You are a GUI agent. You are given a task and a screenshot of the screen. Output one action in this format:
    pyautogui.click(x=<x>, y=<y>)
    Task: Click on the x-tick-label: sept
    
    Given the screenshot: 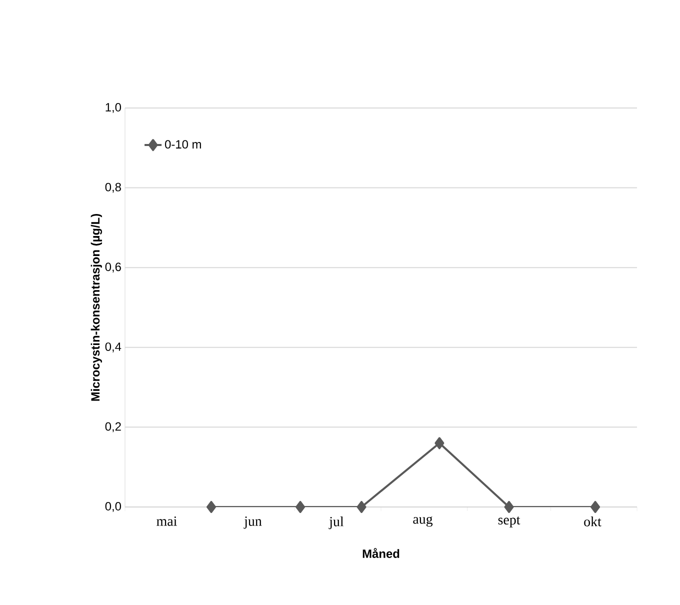 What is the action you would take?
    pyautogui.click(x=509, y=522)
    